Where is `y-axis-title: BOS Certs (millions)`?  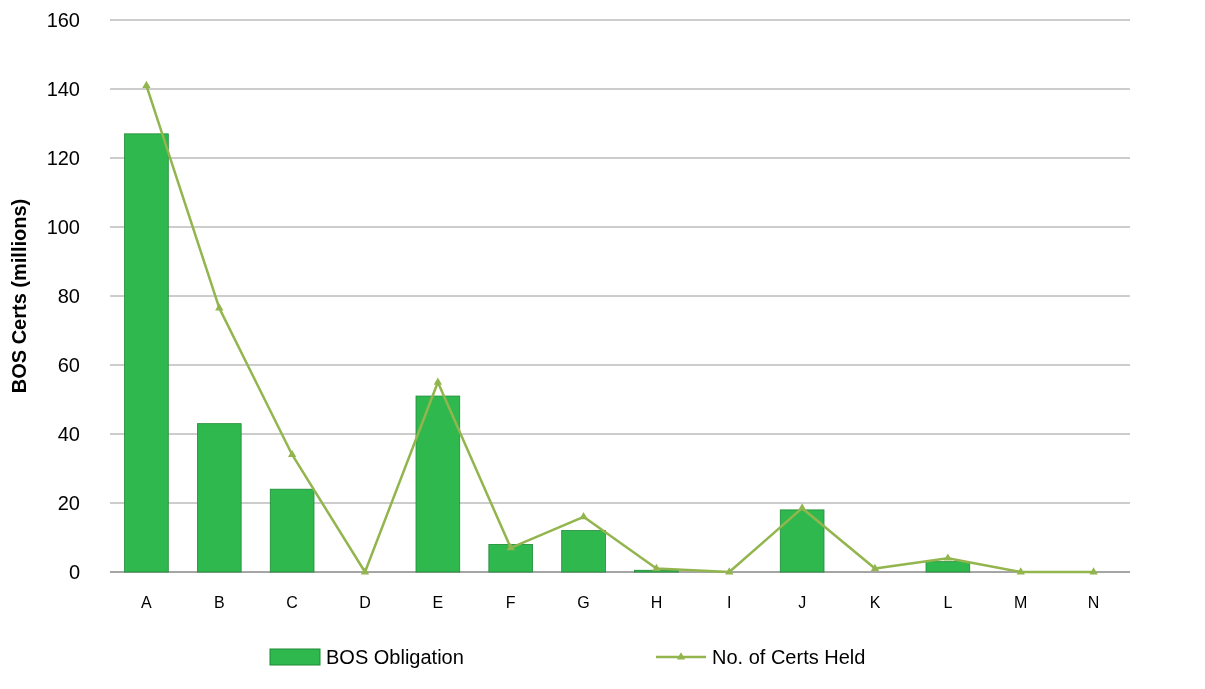 y-axis-title: BOS Certs (millions) is located at coordinates (19, 296).